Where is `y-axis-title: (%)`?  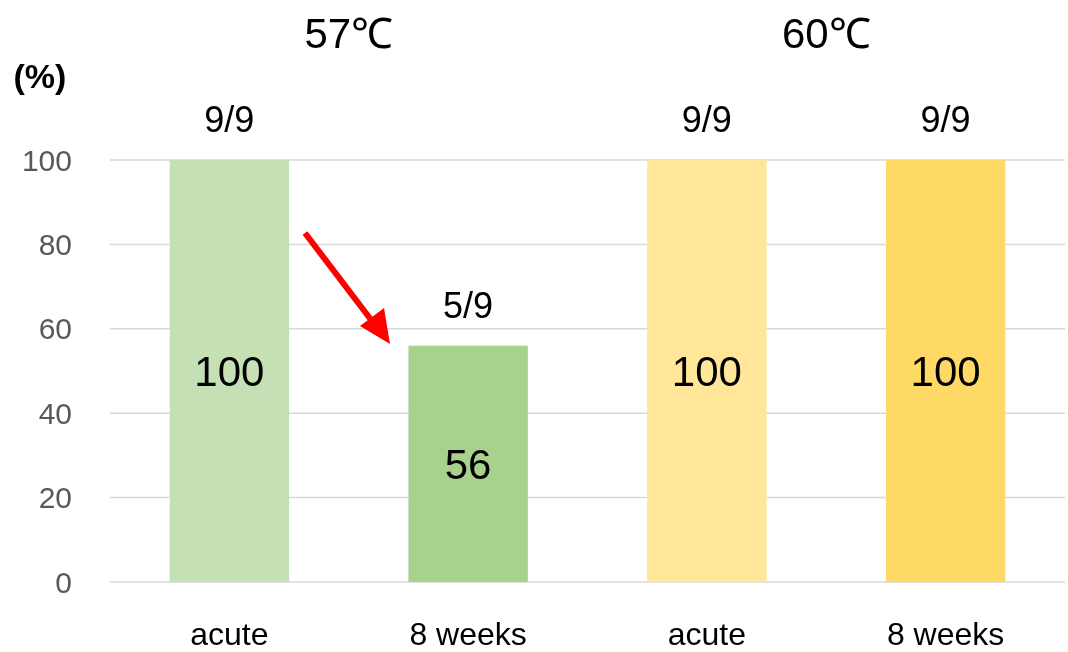
y-axis-title: (%) is located at coordinates (40, 76).